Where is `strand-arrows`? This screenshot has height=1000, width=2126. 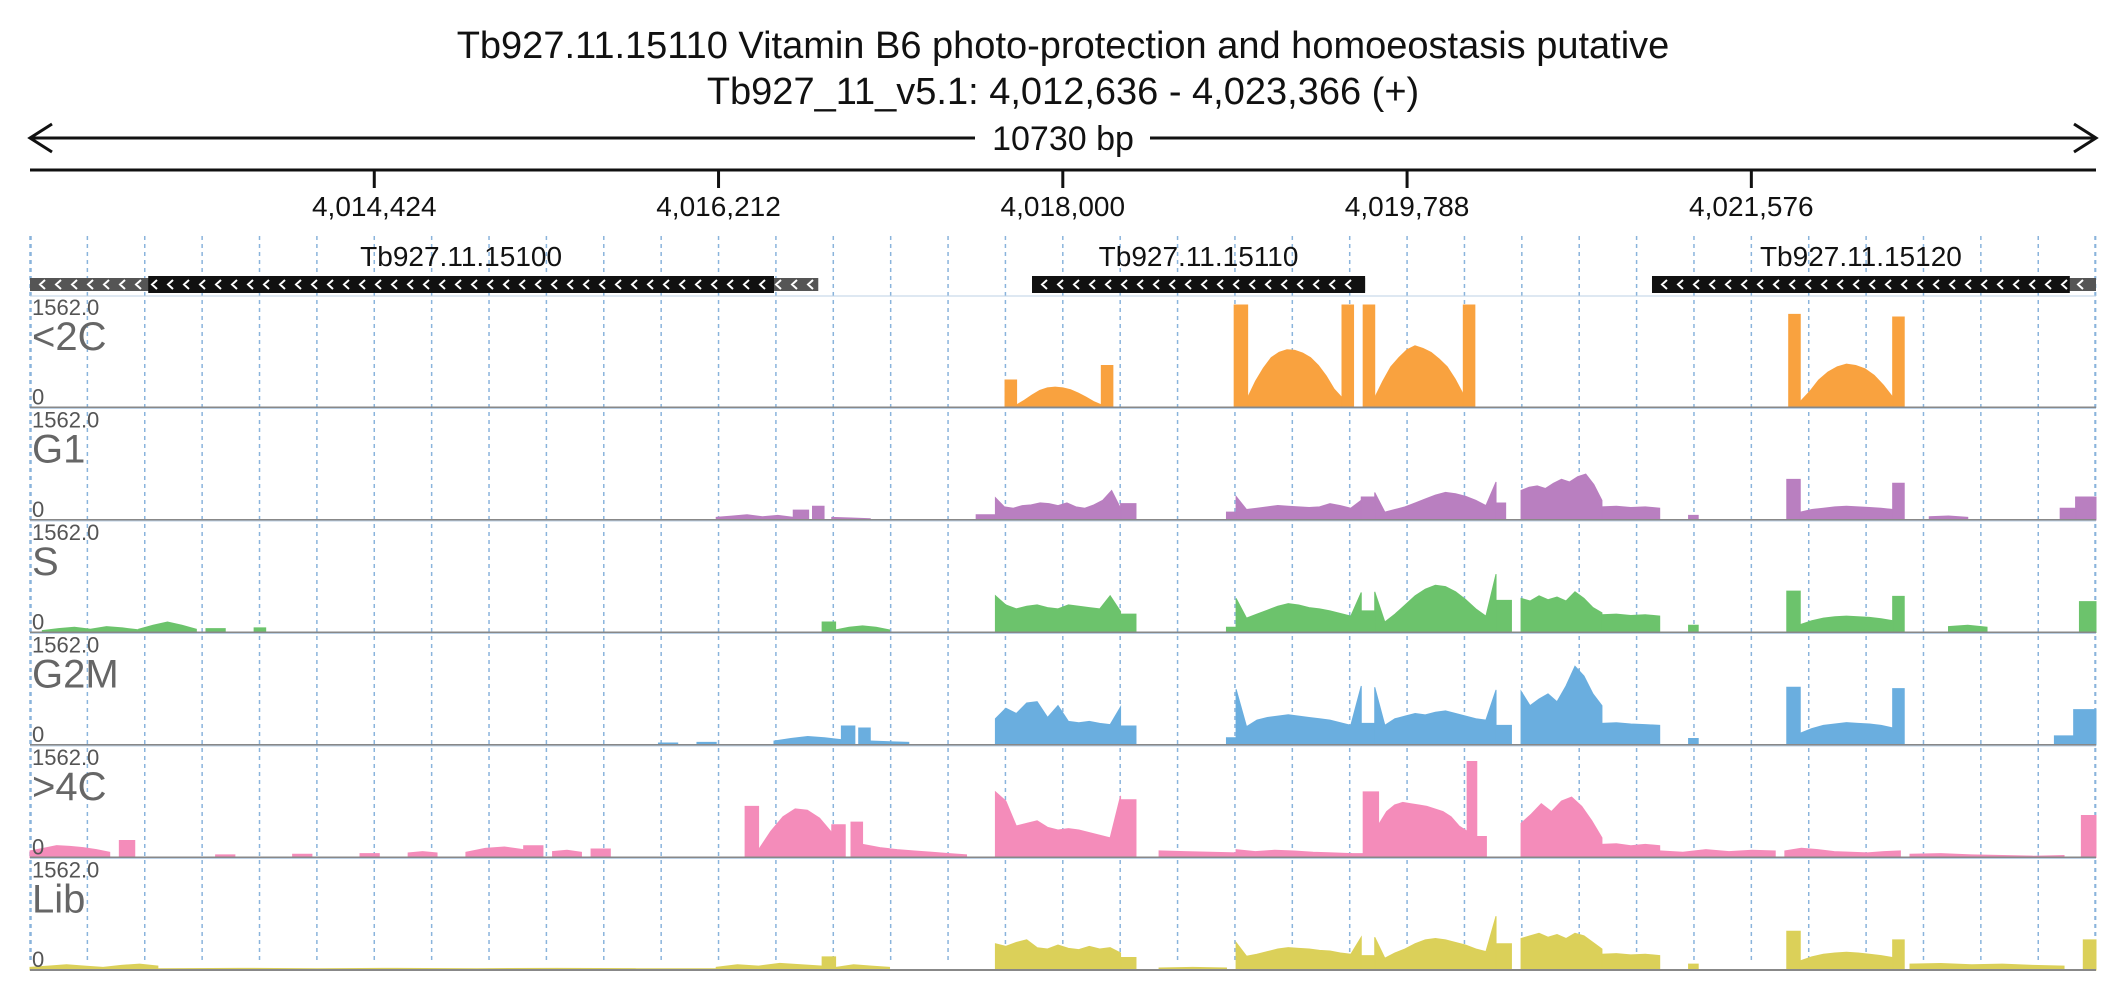 strand-arrows is located at coordinates (426, 284).